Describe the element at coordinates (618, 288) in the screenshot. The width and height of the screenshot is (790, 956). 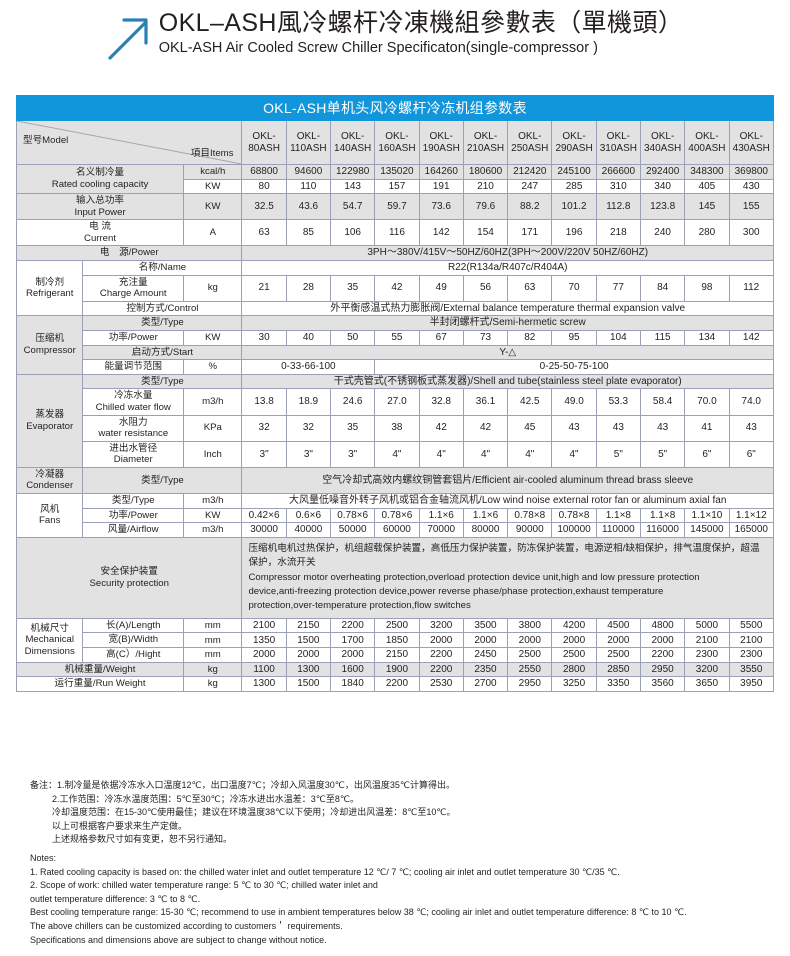
I see `cell: 77` at that location.